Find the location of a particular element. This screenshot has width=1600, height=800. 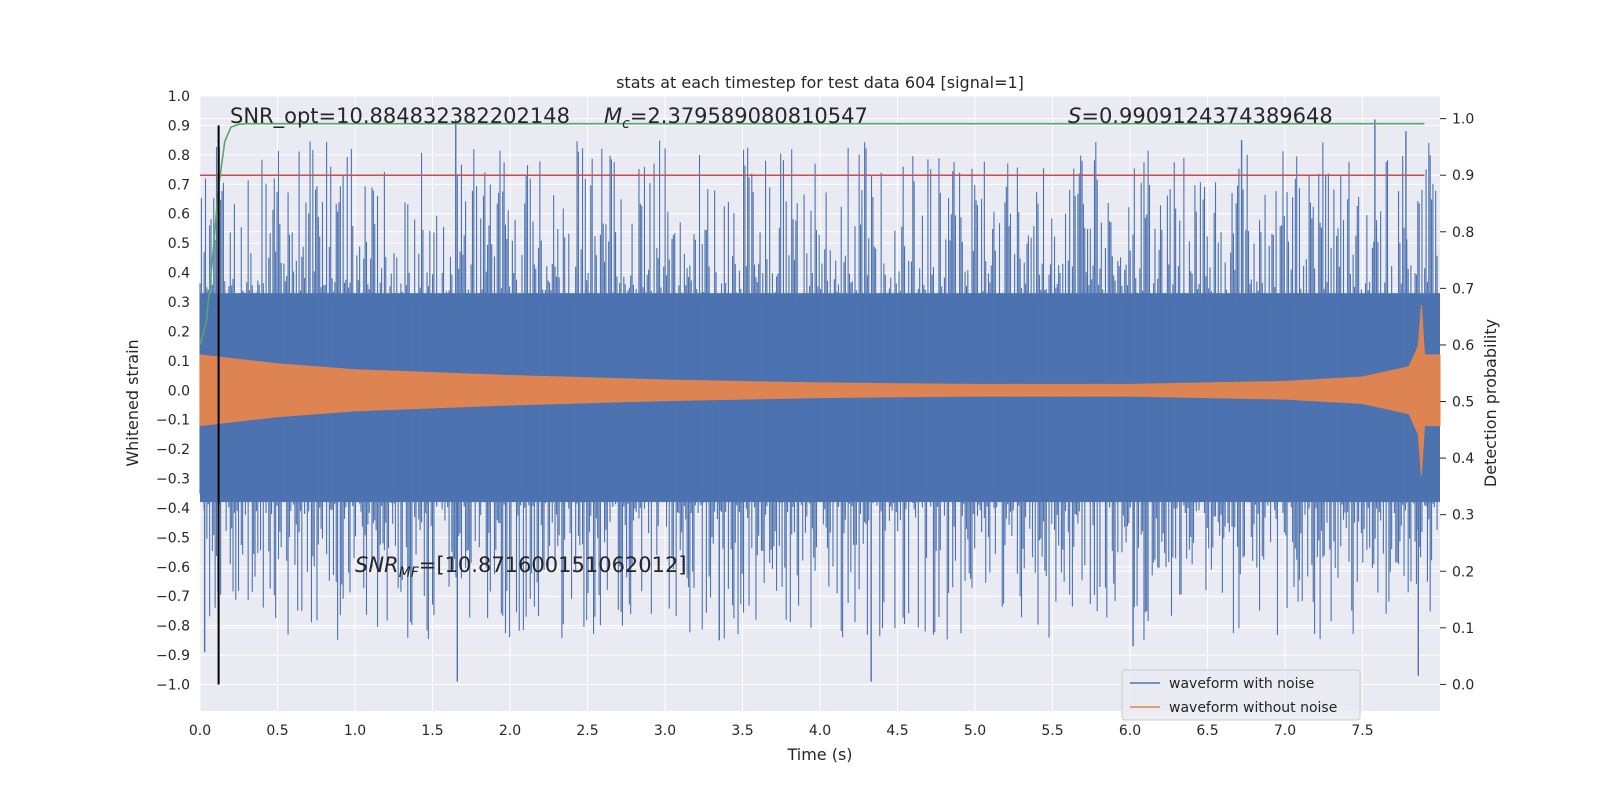

y-tick-label: −0.9 is located at coordinates (173, 656).